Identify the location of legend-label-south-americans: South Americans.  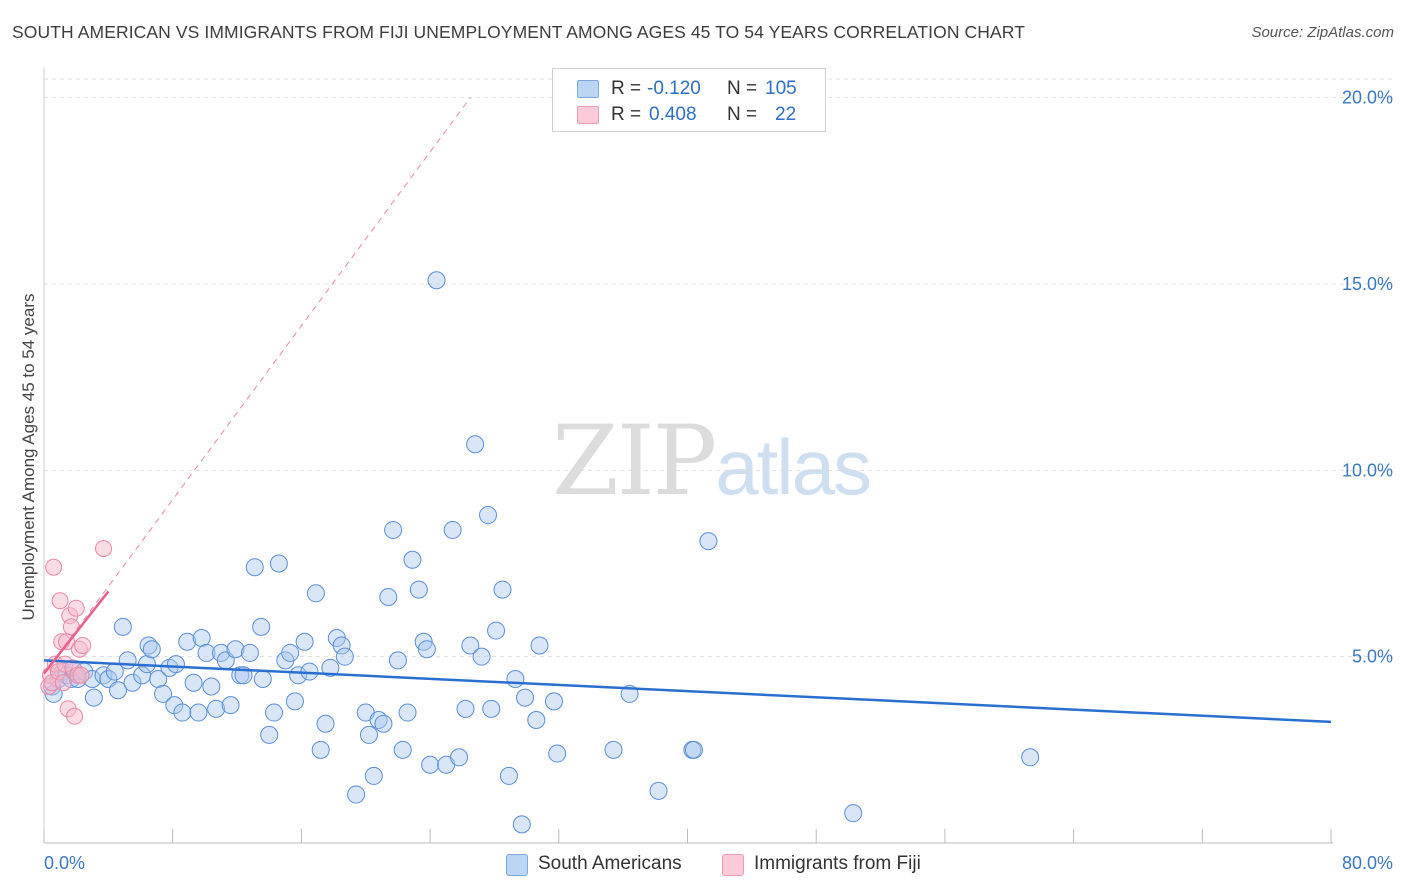
(610, 863).